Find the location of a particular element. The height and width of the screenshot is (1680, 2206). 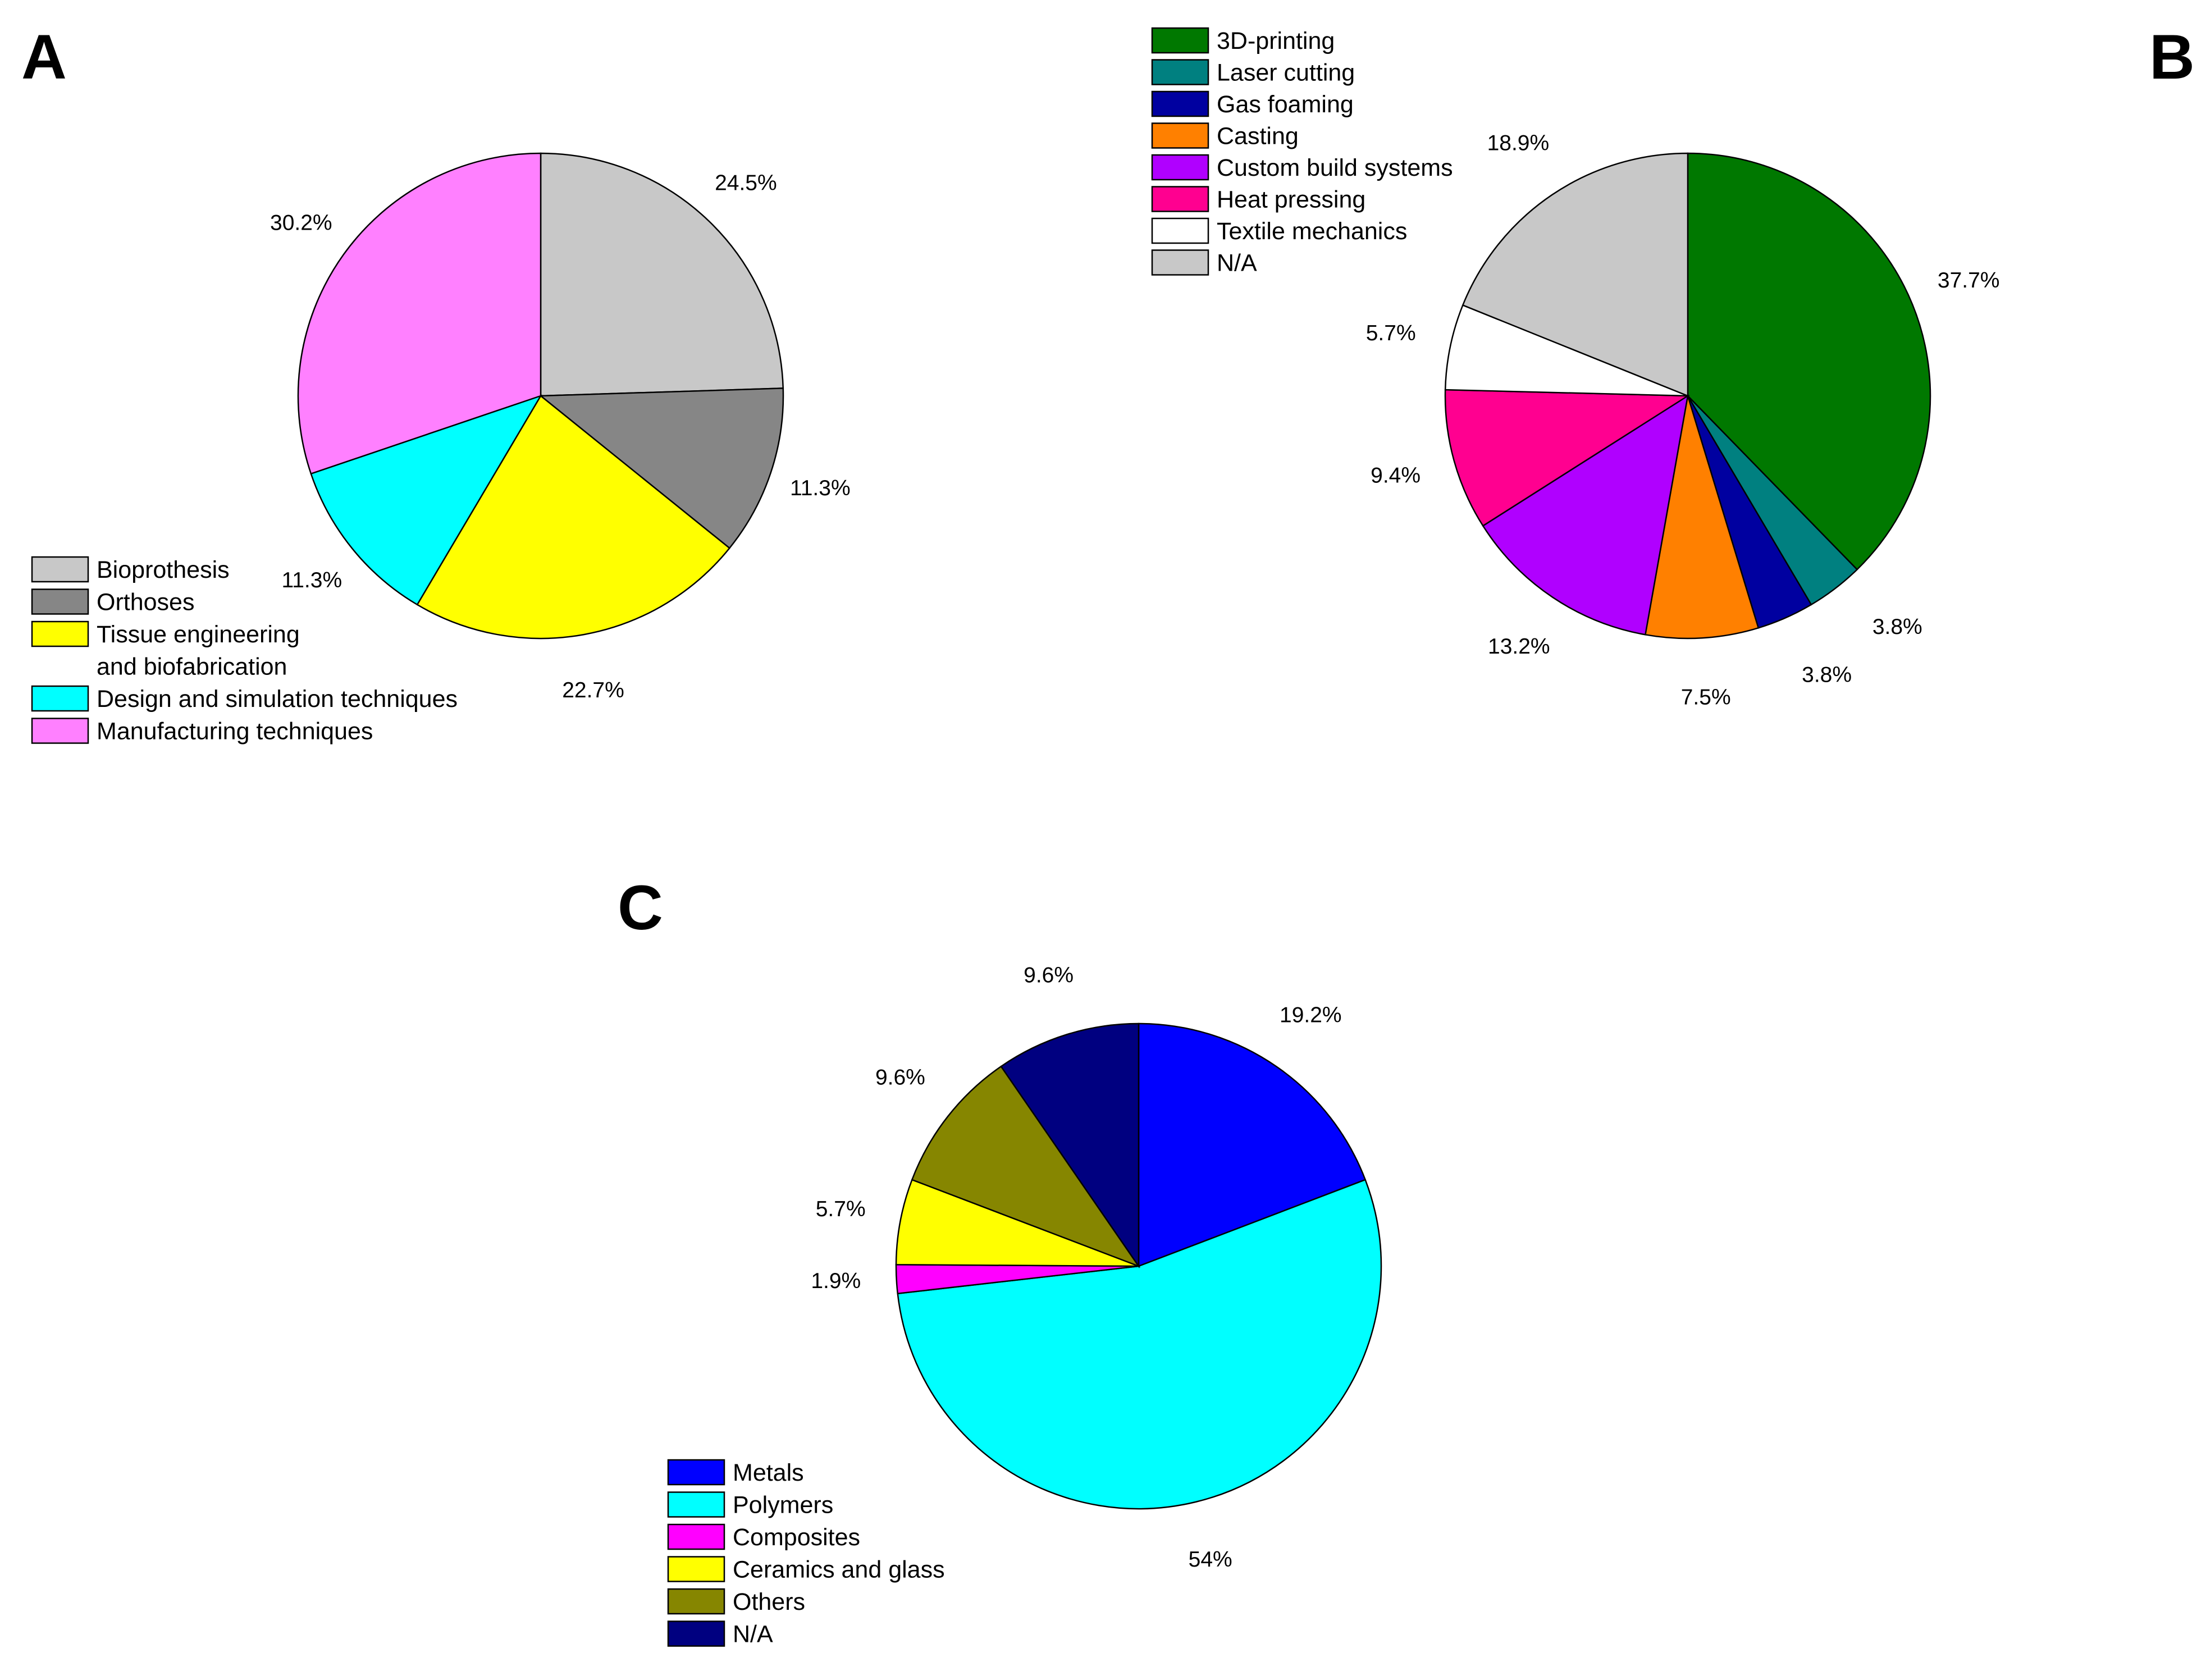

legend-label: 3D-printing is located at coordinates (1276, 41).